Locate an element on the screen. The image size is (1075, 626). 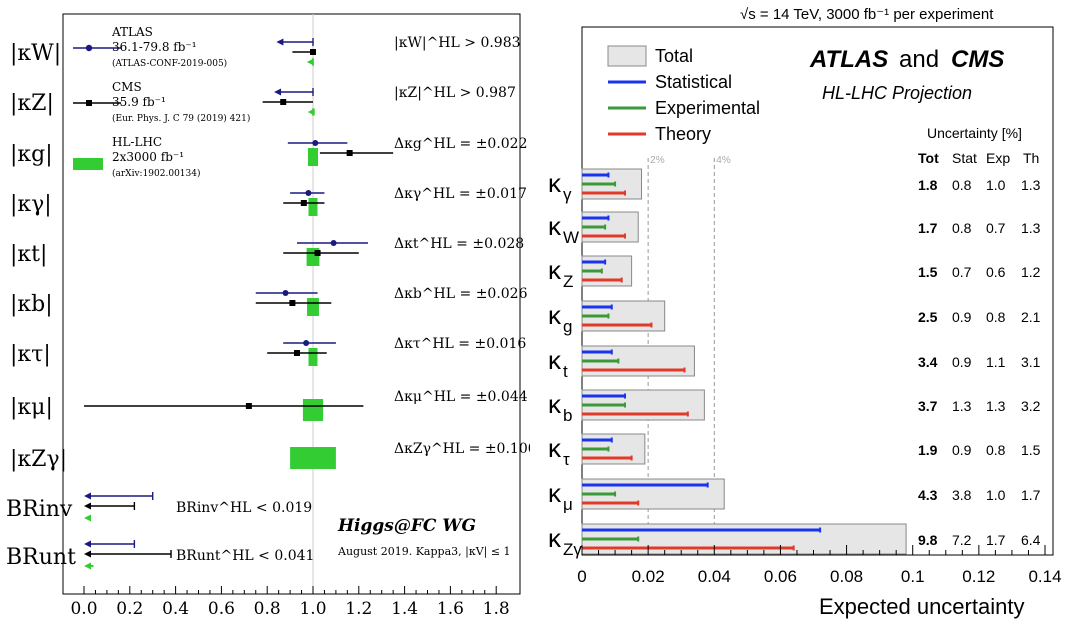
cms-w-point is located at coordinates (313, 52).